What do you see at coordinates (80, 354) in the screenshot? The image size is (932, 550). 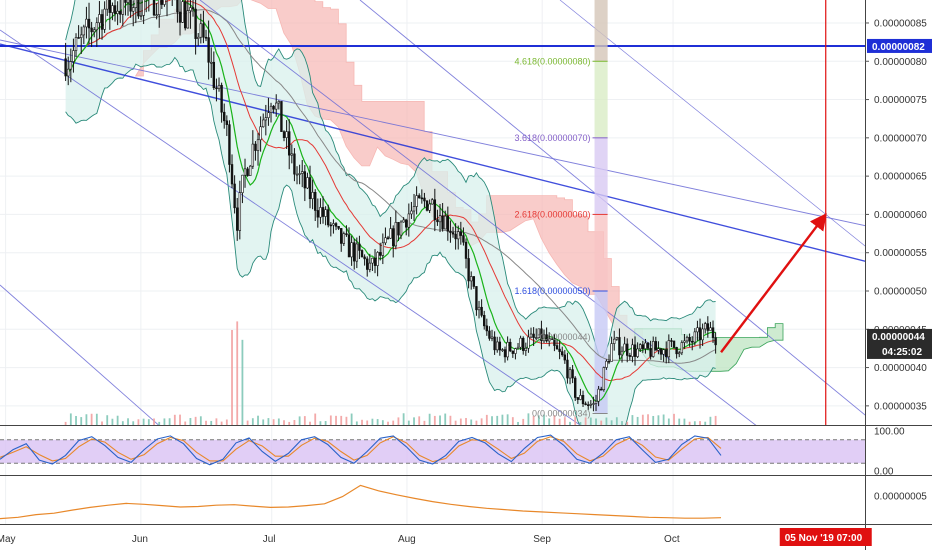 I see `channel-line` at bounding box center [80, 354].